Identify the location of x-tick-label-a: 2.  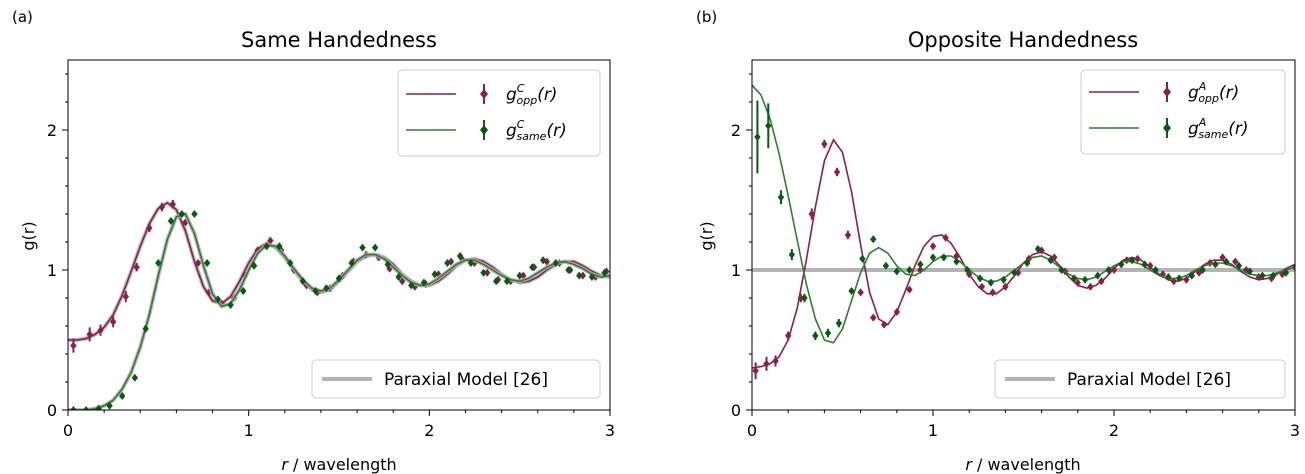
(429, 430).